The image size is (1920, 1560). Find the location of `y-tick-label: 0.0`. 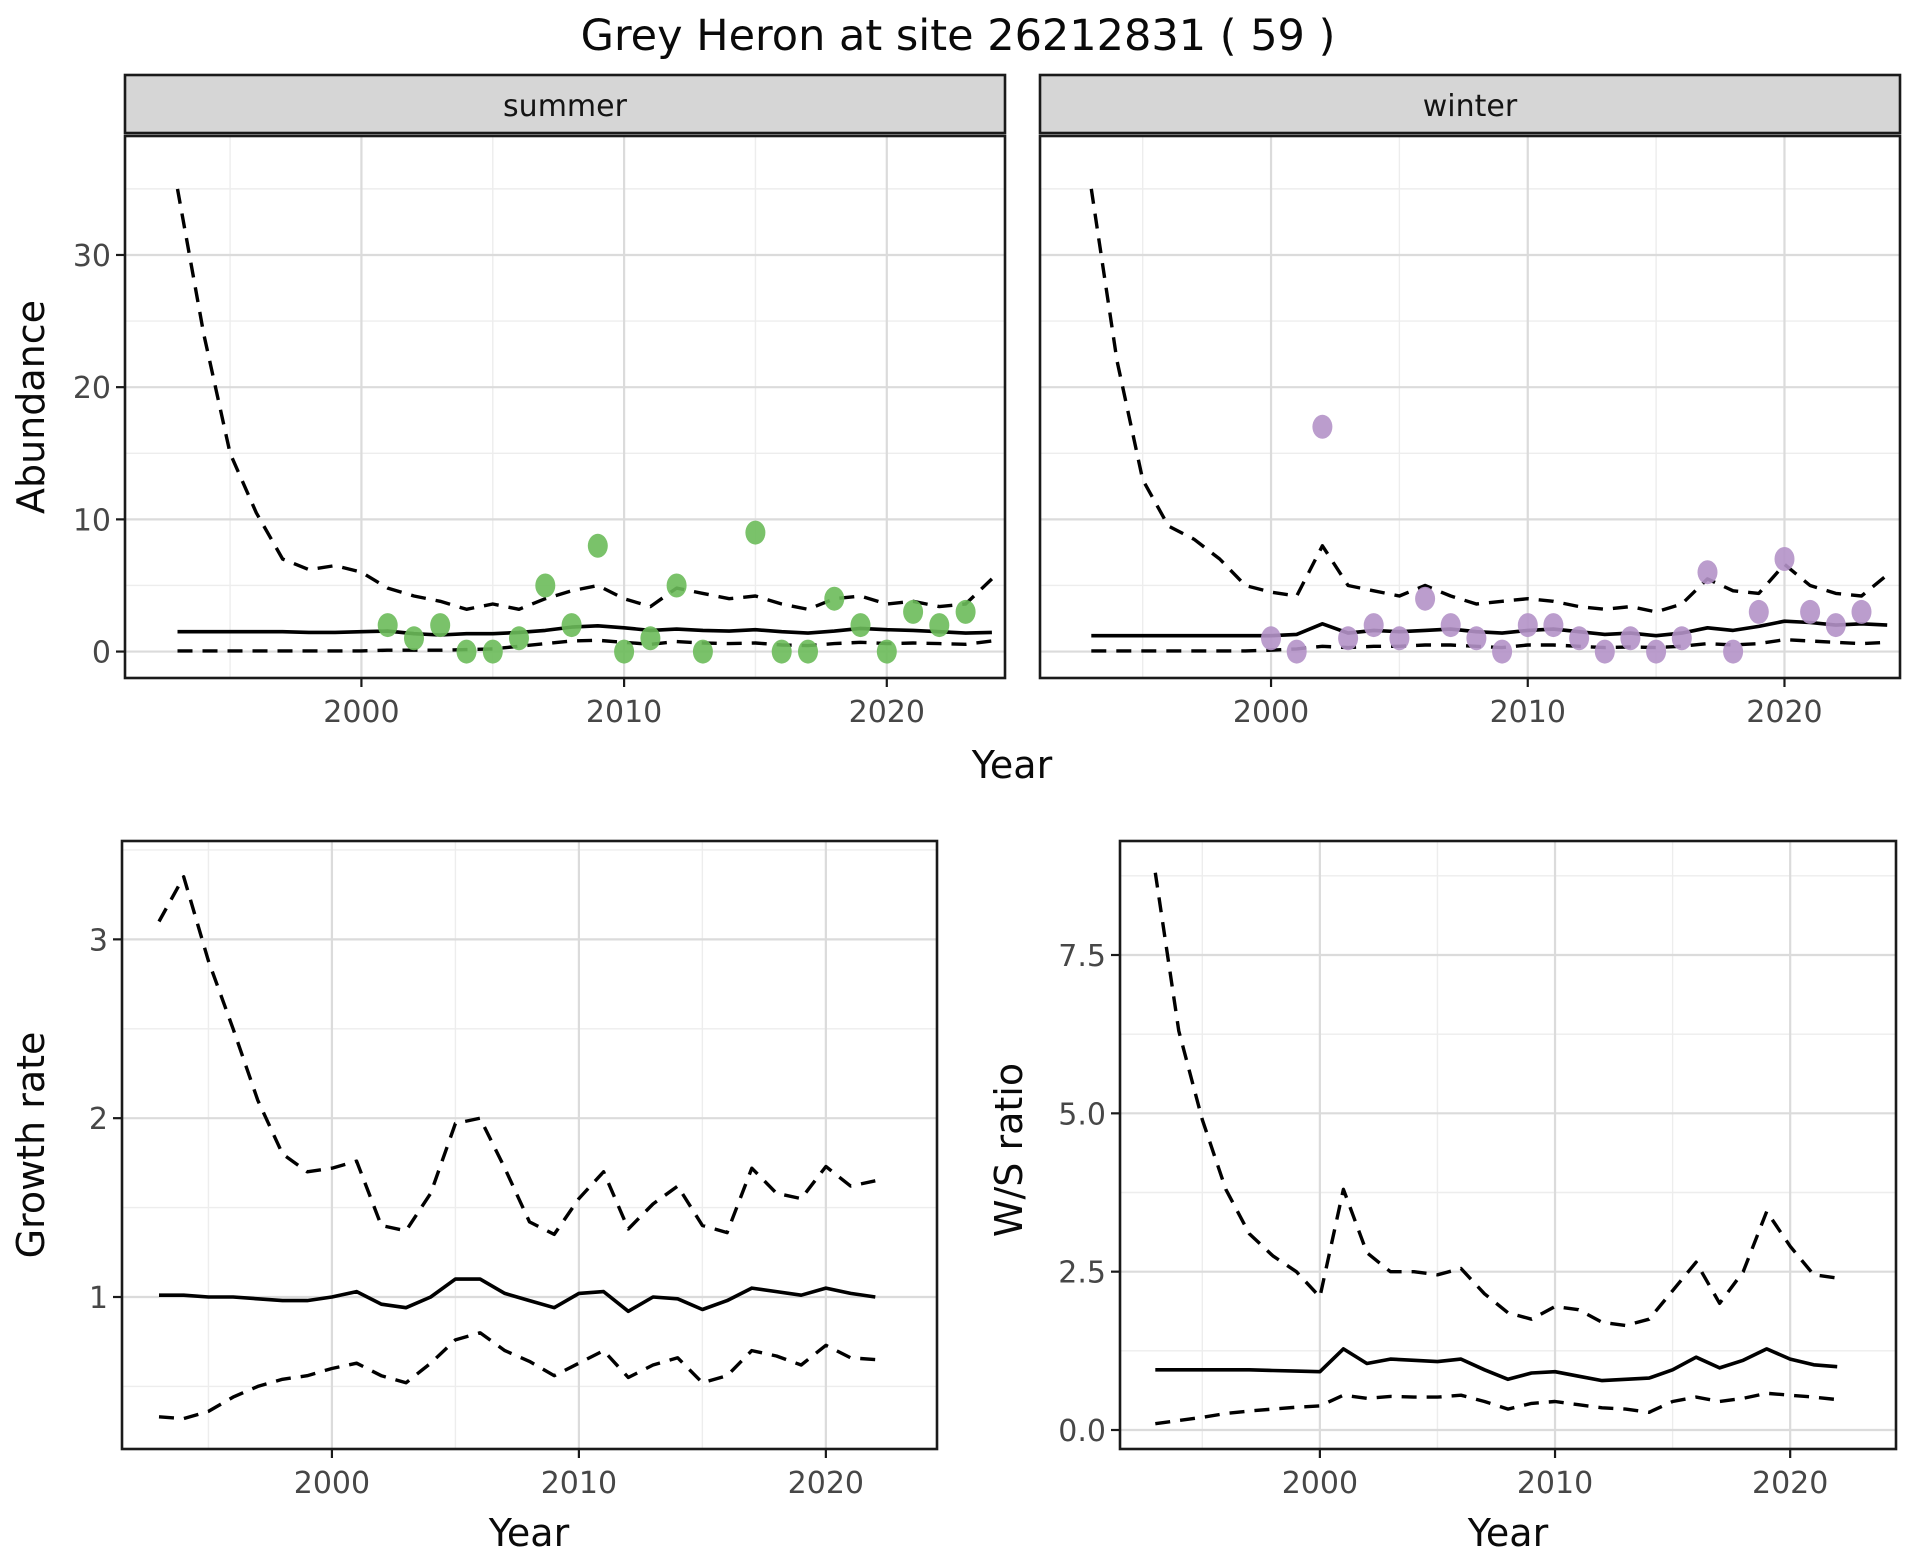

y-tick-label: 0.0 is located at coordinates (1082, 1431).